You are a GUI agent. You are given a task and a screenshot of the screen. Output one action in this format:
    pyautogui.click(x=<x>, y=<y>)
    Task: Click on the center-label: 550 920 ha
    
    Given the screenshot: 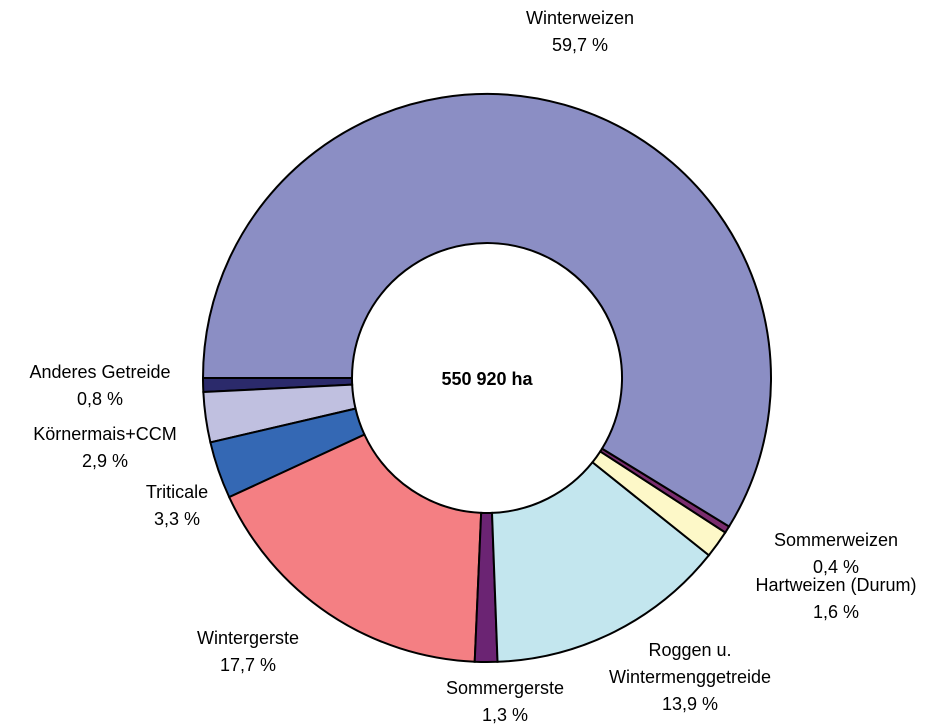 What is the action you would take?
    pyautogui.click(x=487, y=379)
    